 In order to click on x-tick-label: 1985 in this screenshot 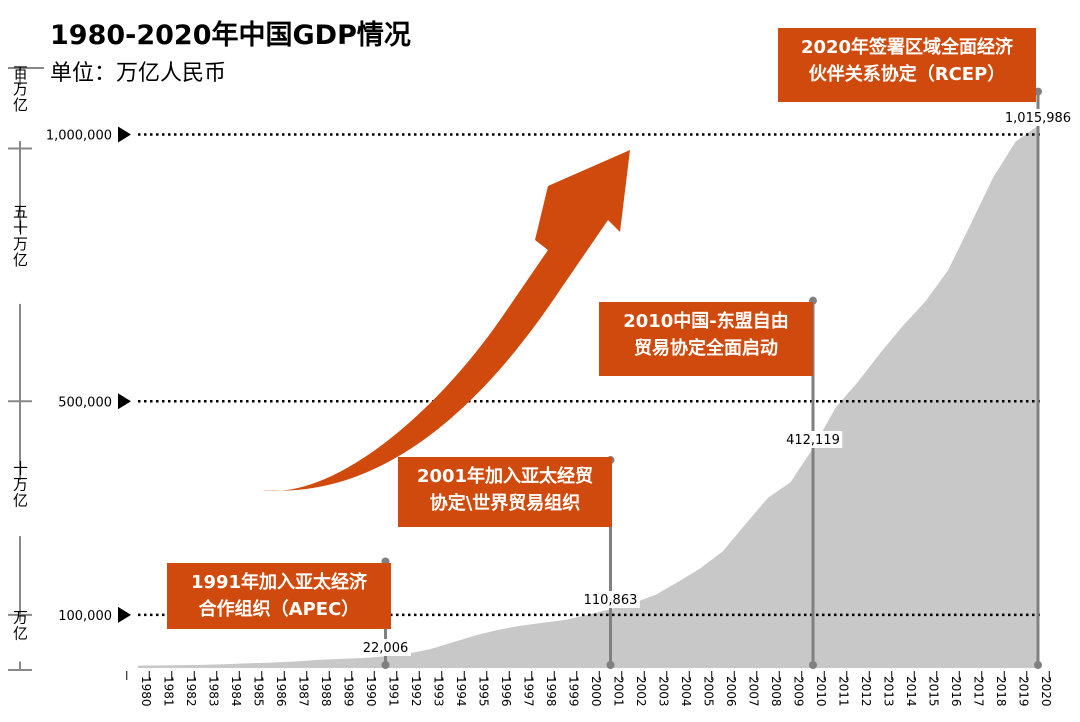, I will do `click(259, 691)`.